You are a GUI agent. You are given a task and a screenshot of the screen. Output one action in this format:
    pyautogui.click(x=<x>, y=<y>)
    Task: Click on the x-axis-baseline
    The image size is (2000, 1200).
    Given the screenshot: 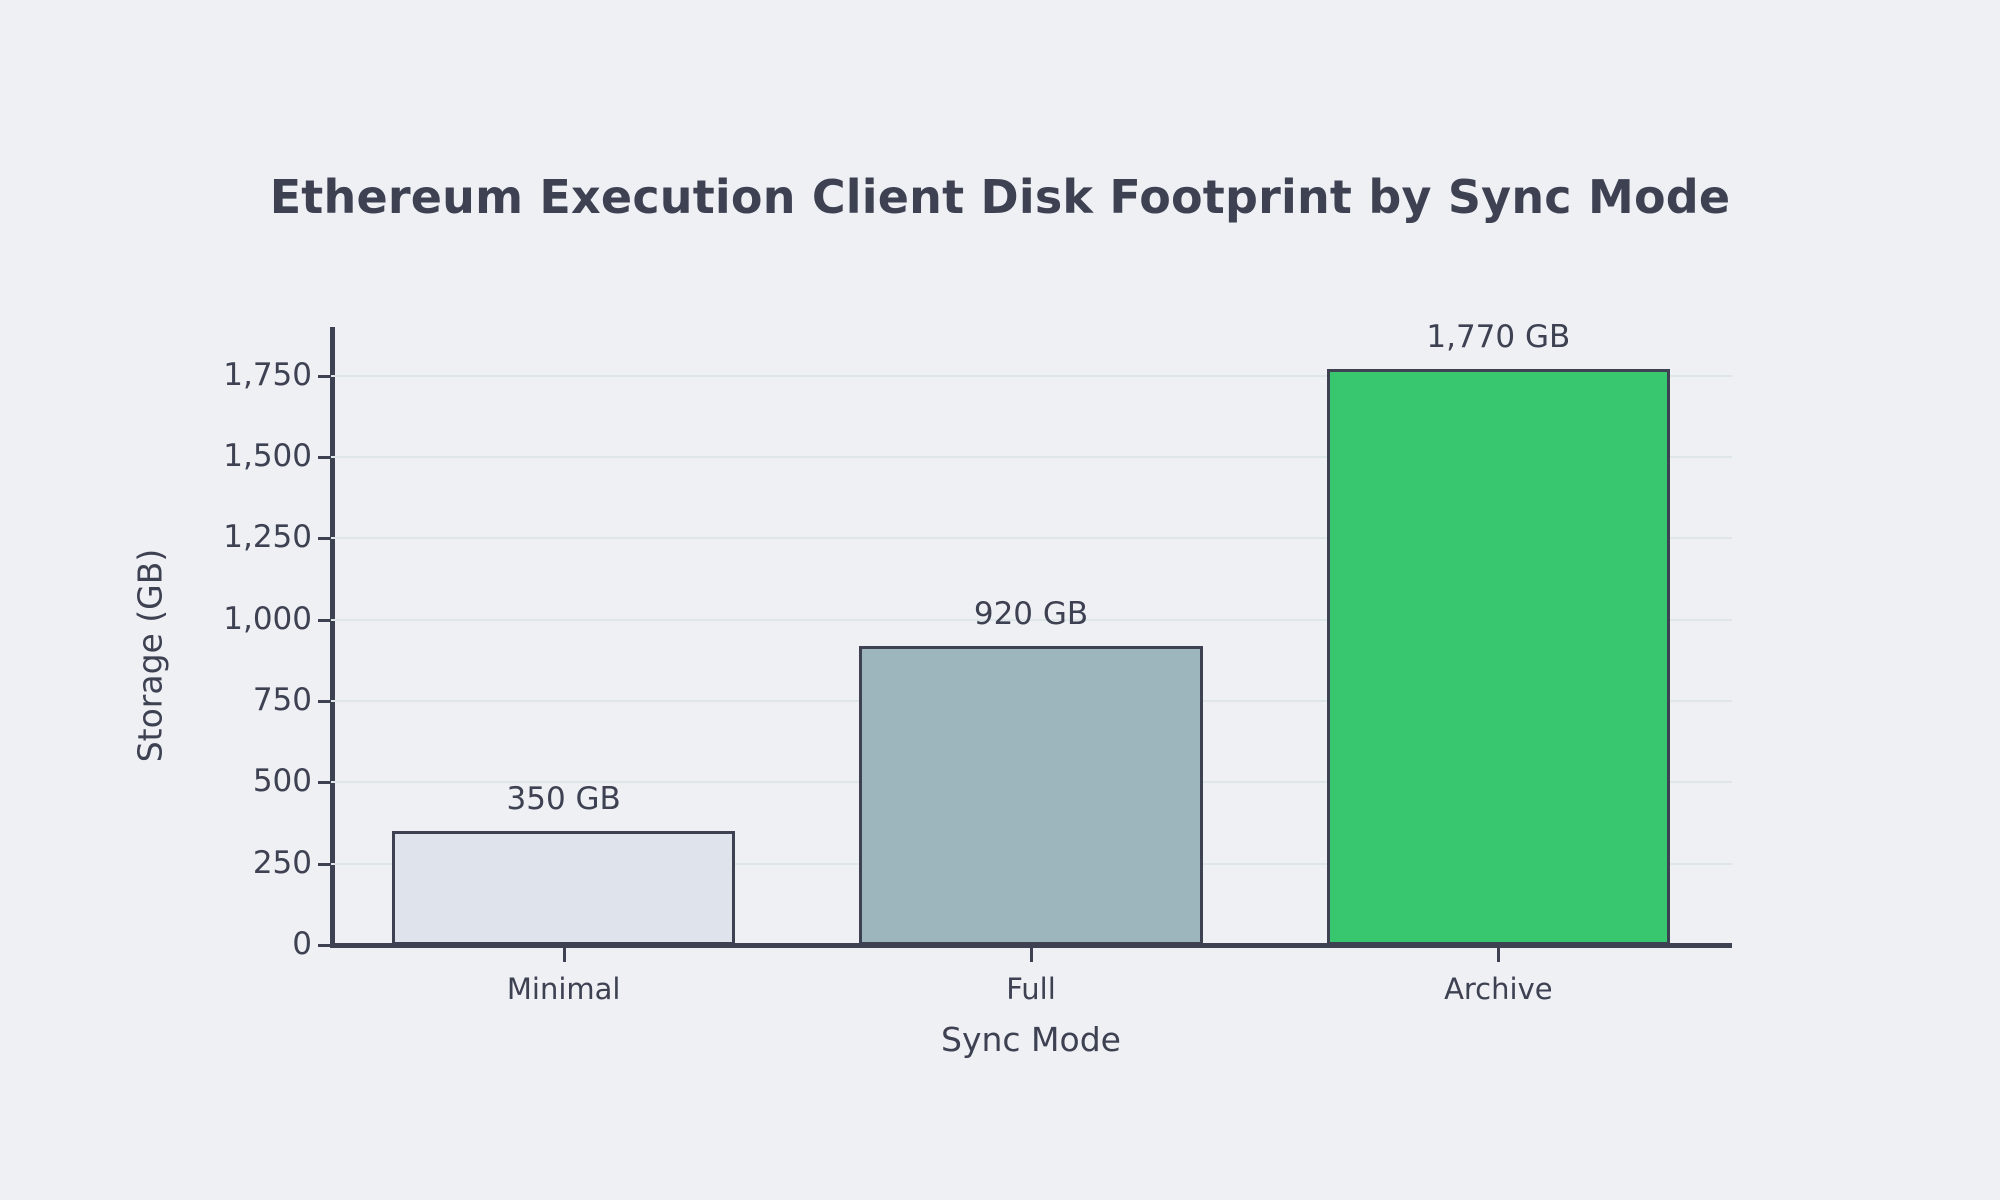 What is the action you would take?
    pyautogui.click(x=1031, y=945)
    